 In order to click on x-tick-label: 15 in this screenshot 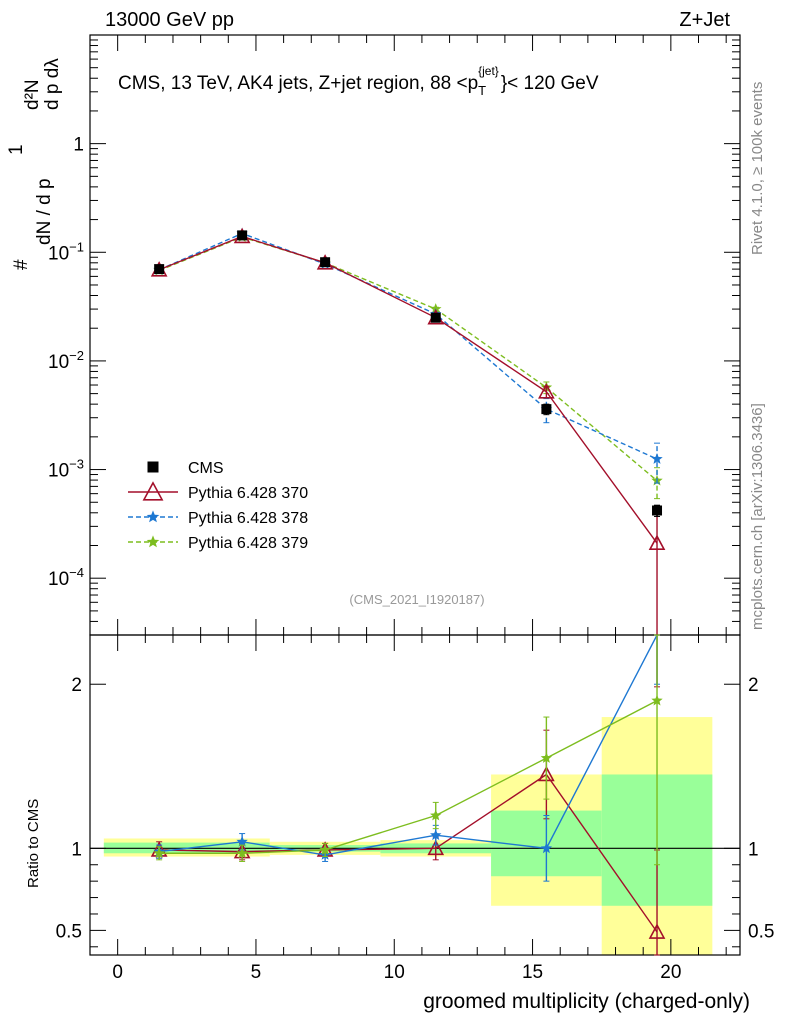, I will do `click(532, 972)`.